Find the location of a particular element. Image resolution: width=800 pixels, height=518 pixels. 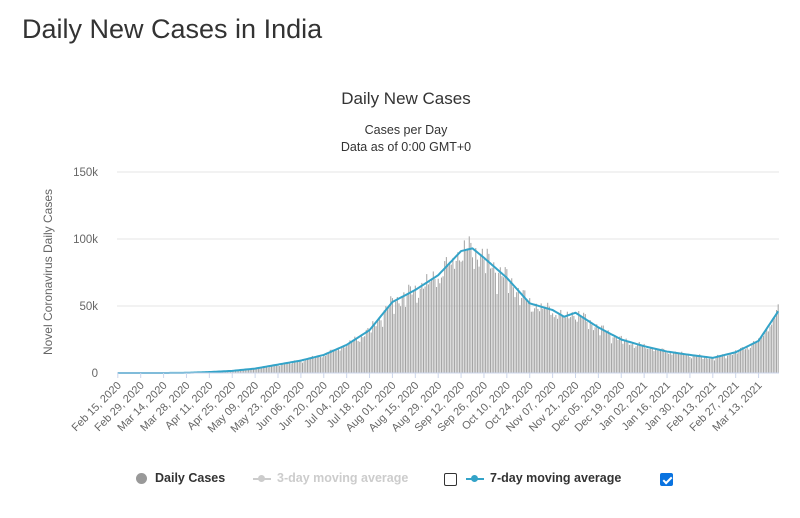

ma3-checkbox is located at coordinates (450, 479).